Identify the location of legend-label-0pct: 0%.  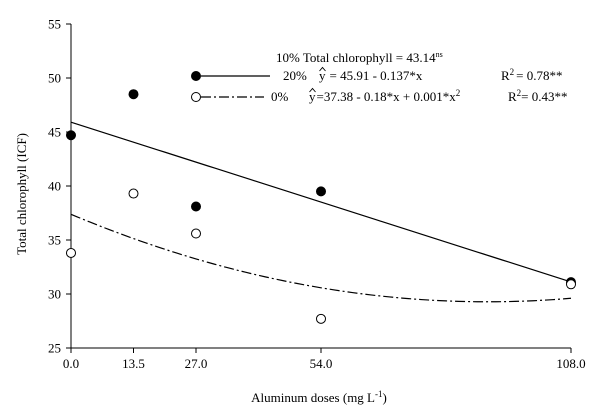
(280, 96).